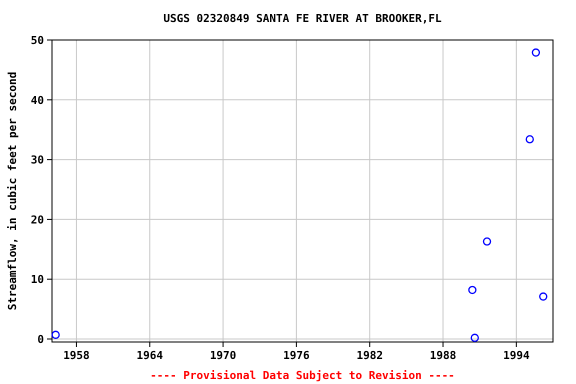 The width and height of the screenshot is (576, 384). What do you see at coordinates (40, 339) in the screenshot?
I see `y-tick-label: 0` at bounding box center [40, 339].